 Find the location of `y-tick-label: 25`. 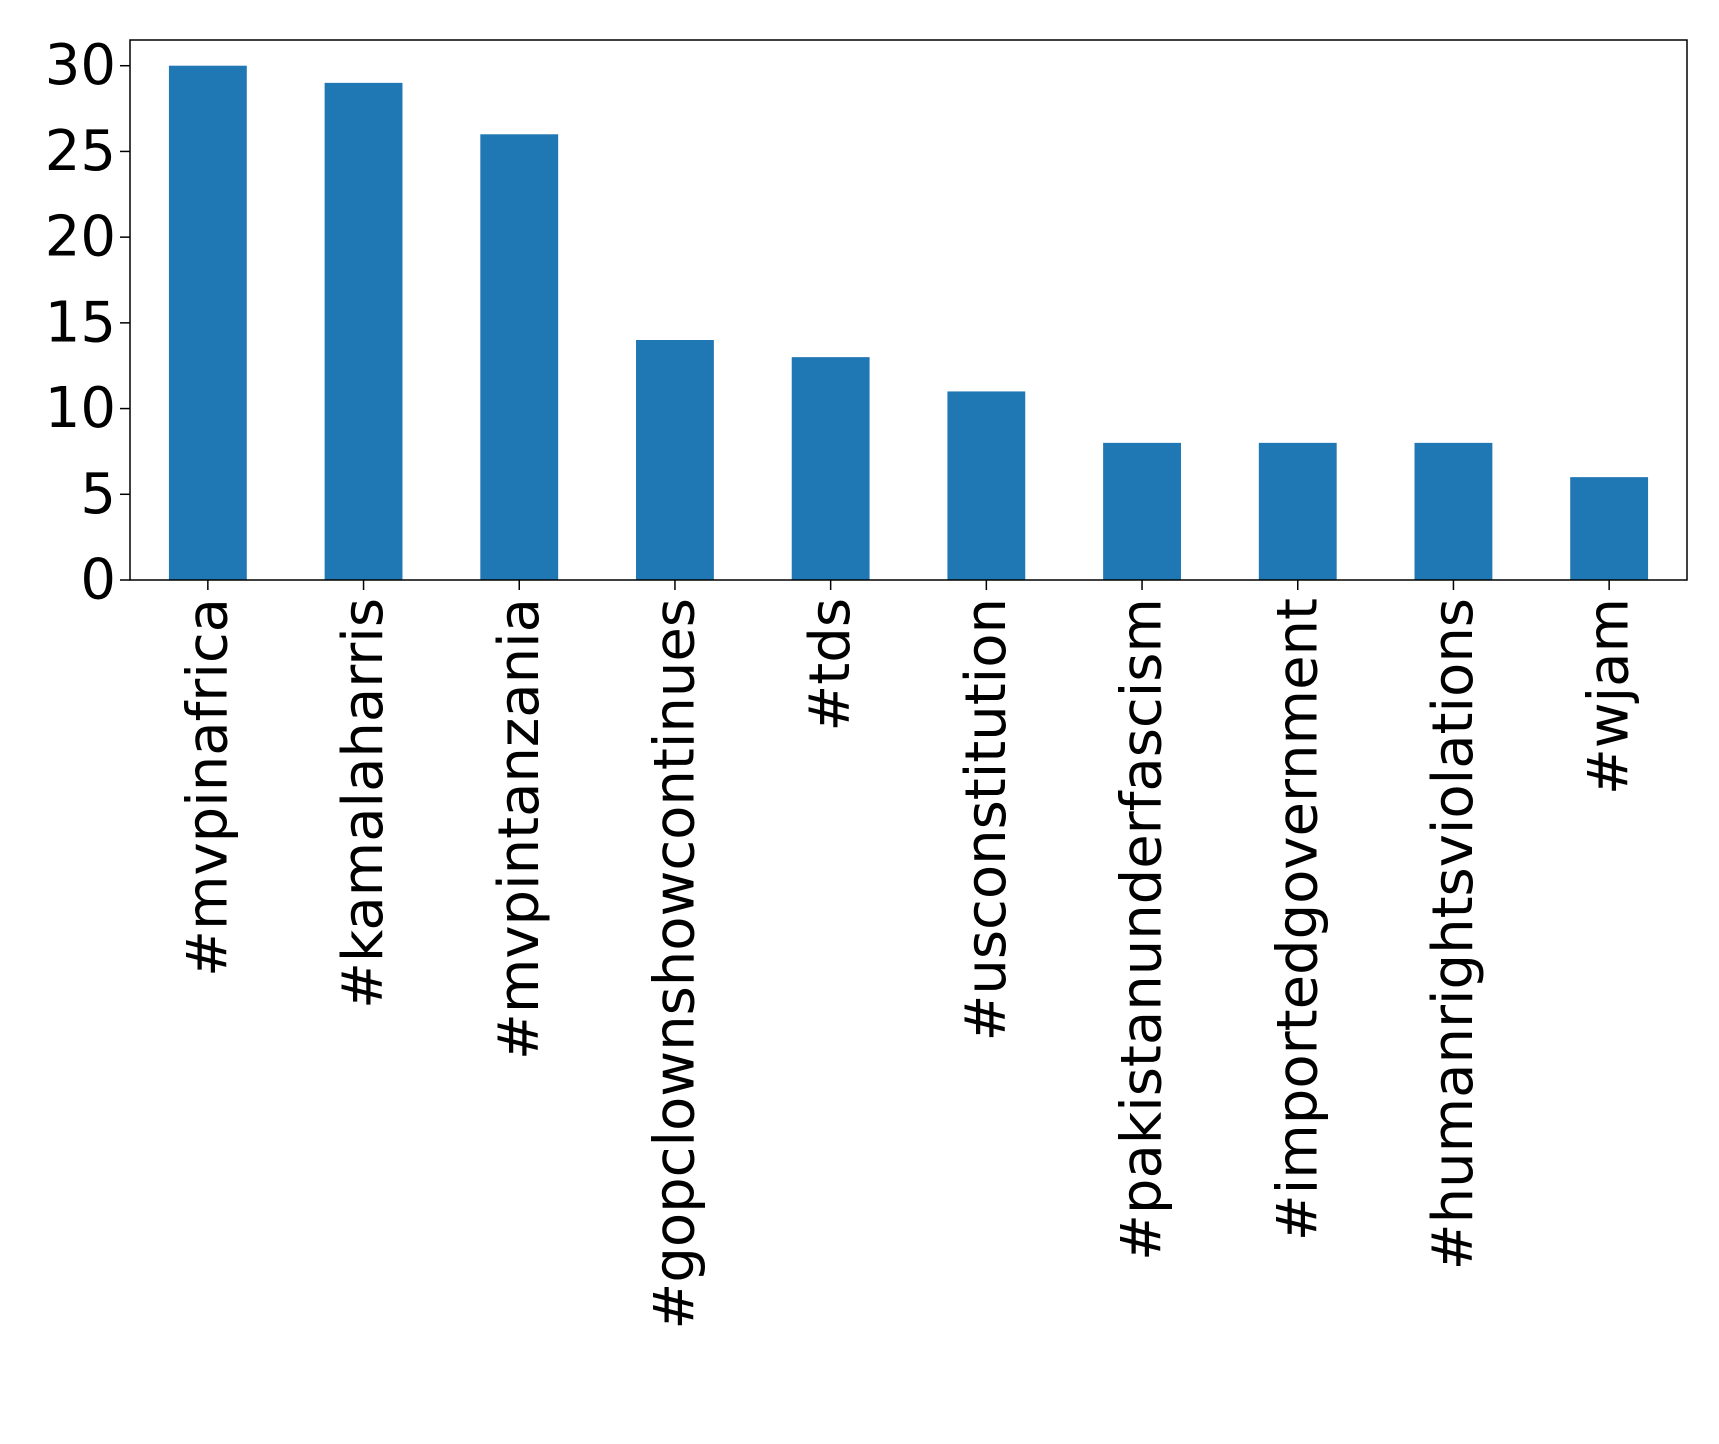

y-tick-label: 25 is located at coordinates (80, 151).